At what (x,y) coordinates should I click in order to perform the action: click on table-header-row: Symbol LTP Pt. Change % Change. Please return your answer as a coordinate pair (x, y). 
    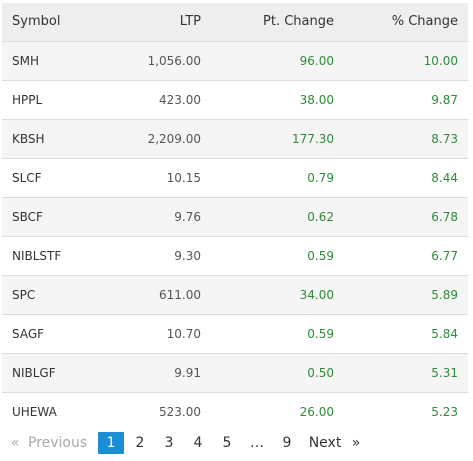
    Looking at the image, I should click on (235, 22).